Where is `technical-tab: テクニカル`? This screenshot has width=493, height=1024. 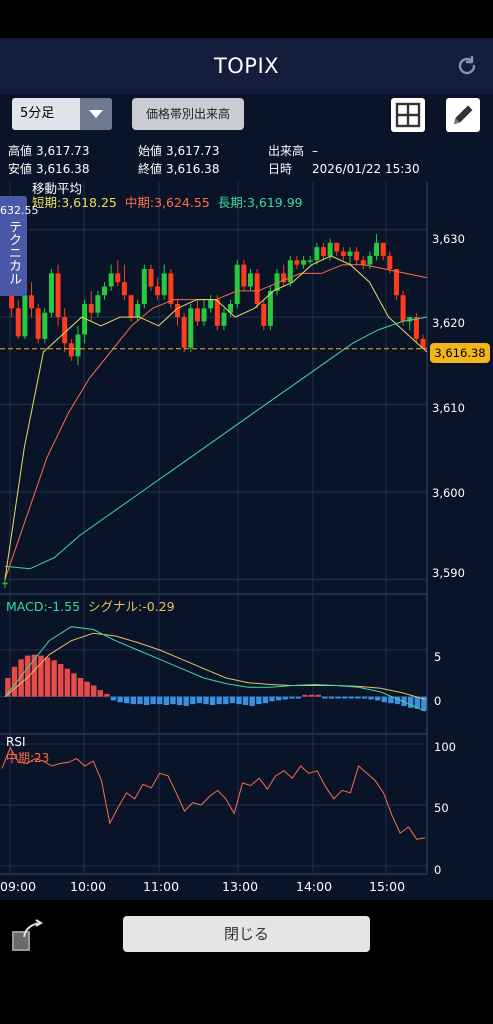 technical-tab: テクニカル is located at coordinates (13, 246).